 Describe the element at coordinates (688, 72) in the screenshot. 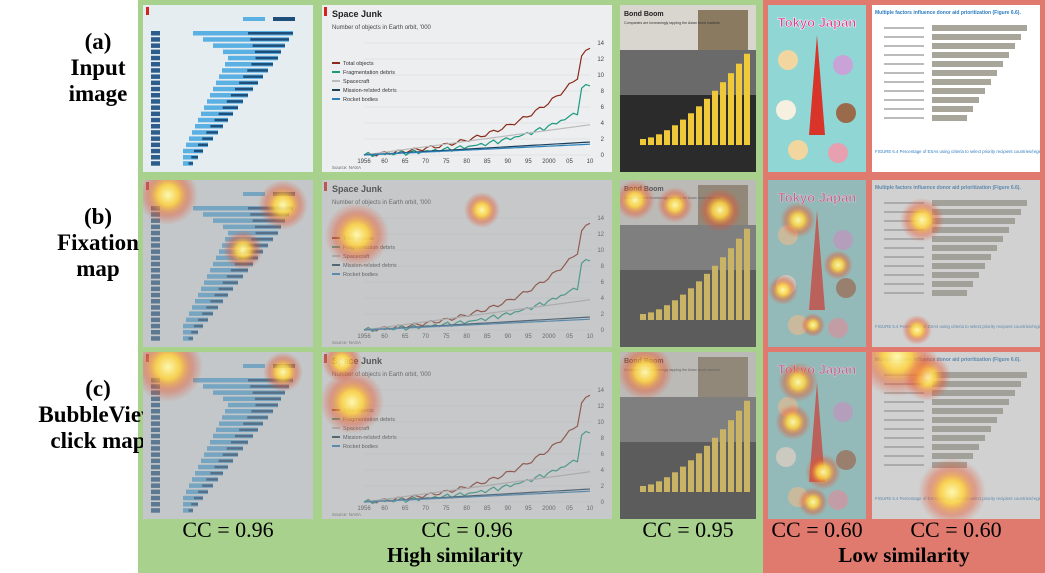

I see `photo-ground` at that location.